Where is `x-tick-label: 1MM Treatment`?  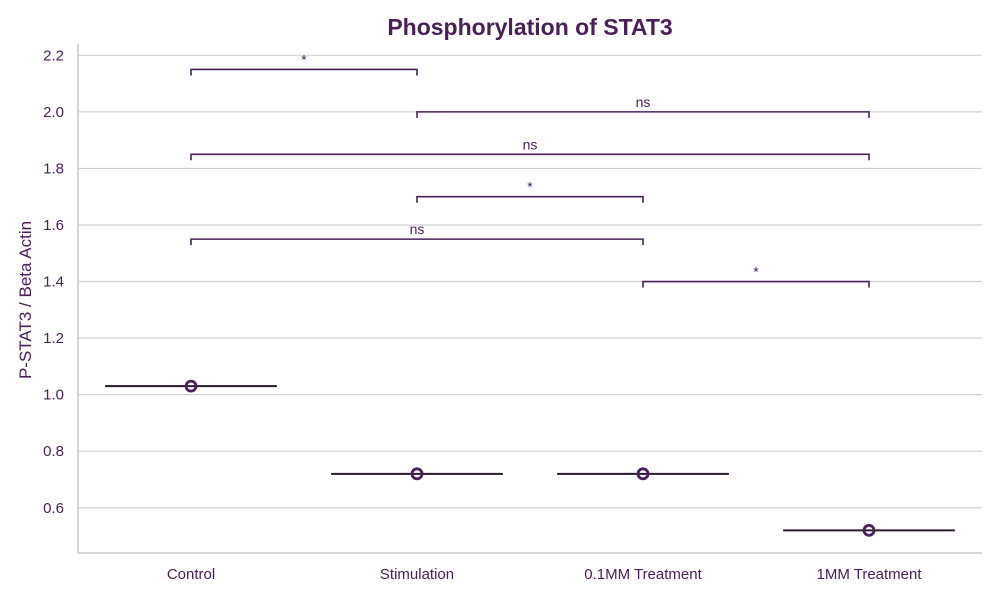 x-tick-label: 1MM Treatment is located at coordinates (869, 574).